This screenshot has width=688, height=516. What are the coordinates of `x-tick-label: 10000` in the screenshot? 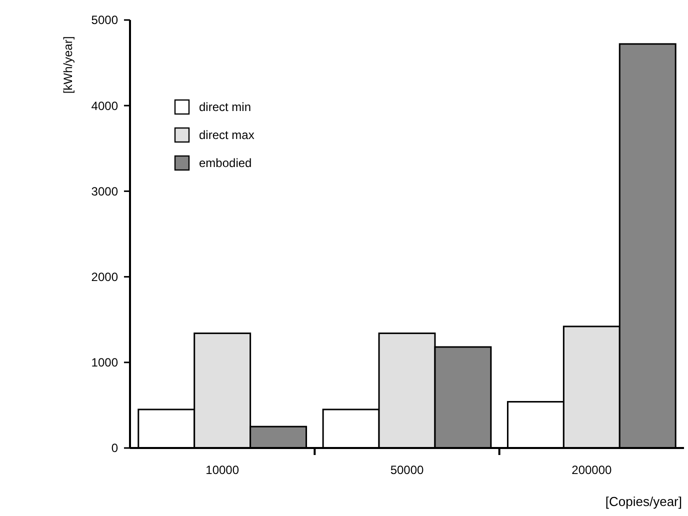 It's located at (223, 470).